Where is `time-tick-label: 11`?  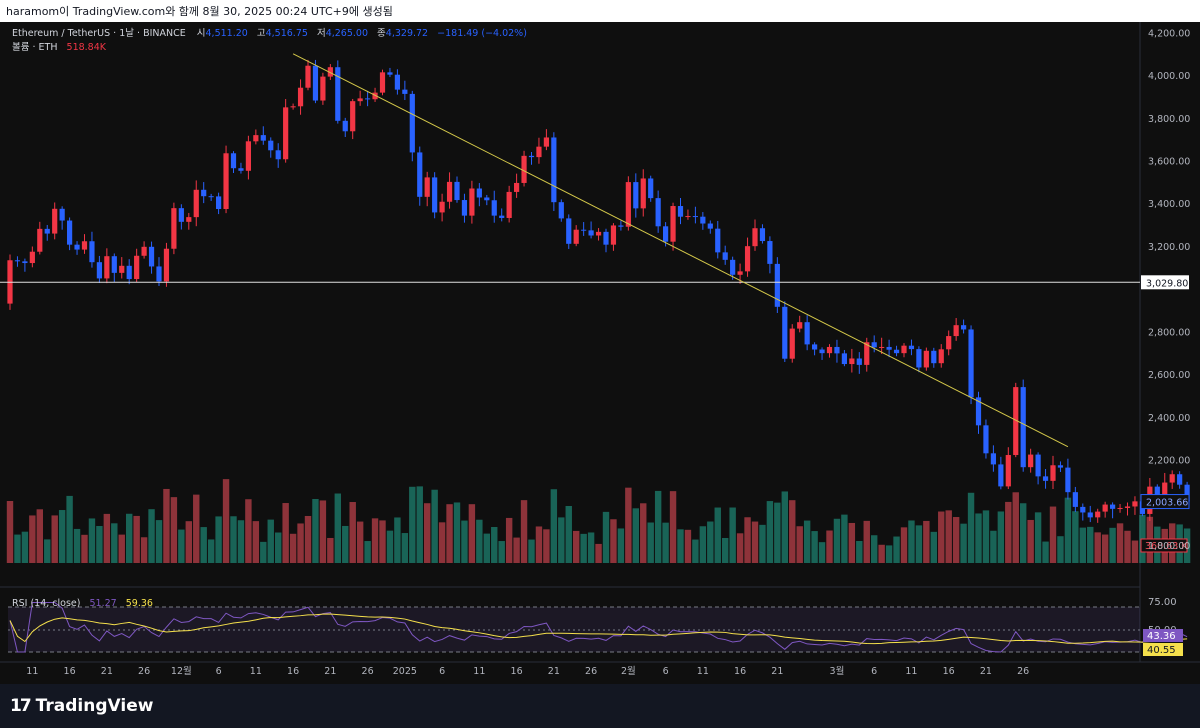 time-tick-label: 11 is located at coordinates (256, 671).